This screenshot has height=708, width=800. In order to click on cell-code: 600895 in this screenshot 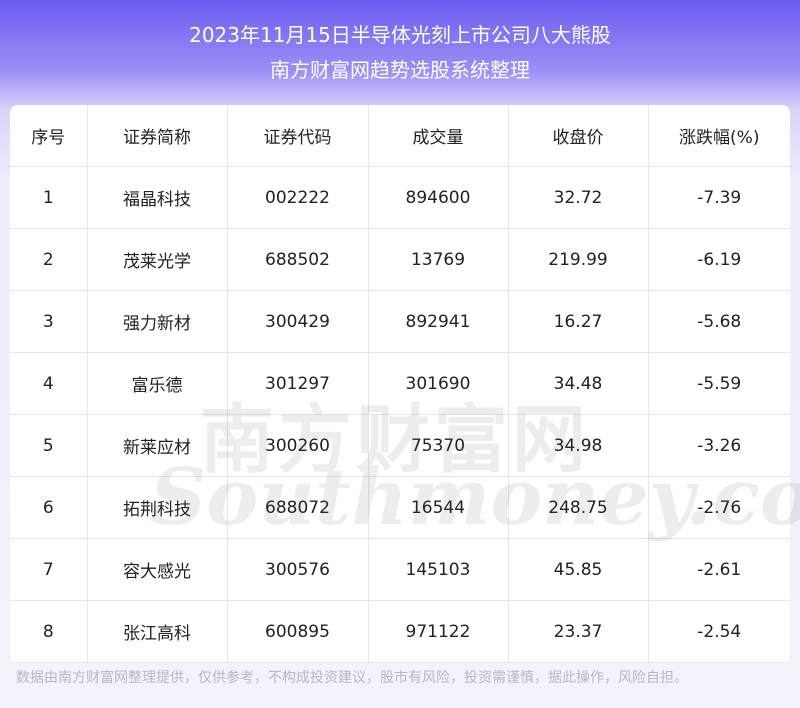, I will do `click(297, 631)`.